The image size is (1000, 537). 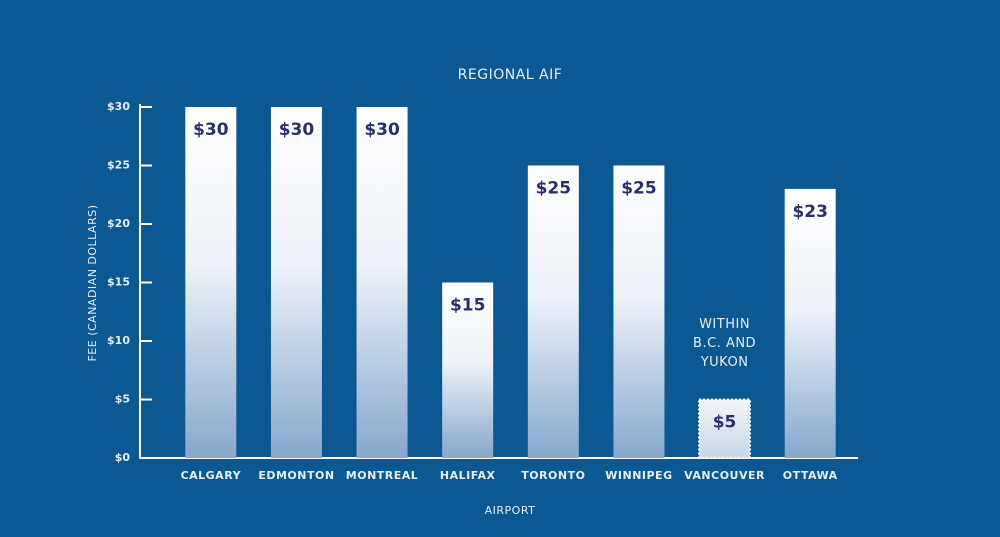 What do you see at coordinates (211, 475) in the screenshot?
I see `x-tick-label: CALGARY` at bounding box center [211, 475].